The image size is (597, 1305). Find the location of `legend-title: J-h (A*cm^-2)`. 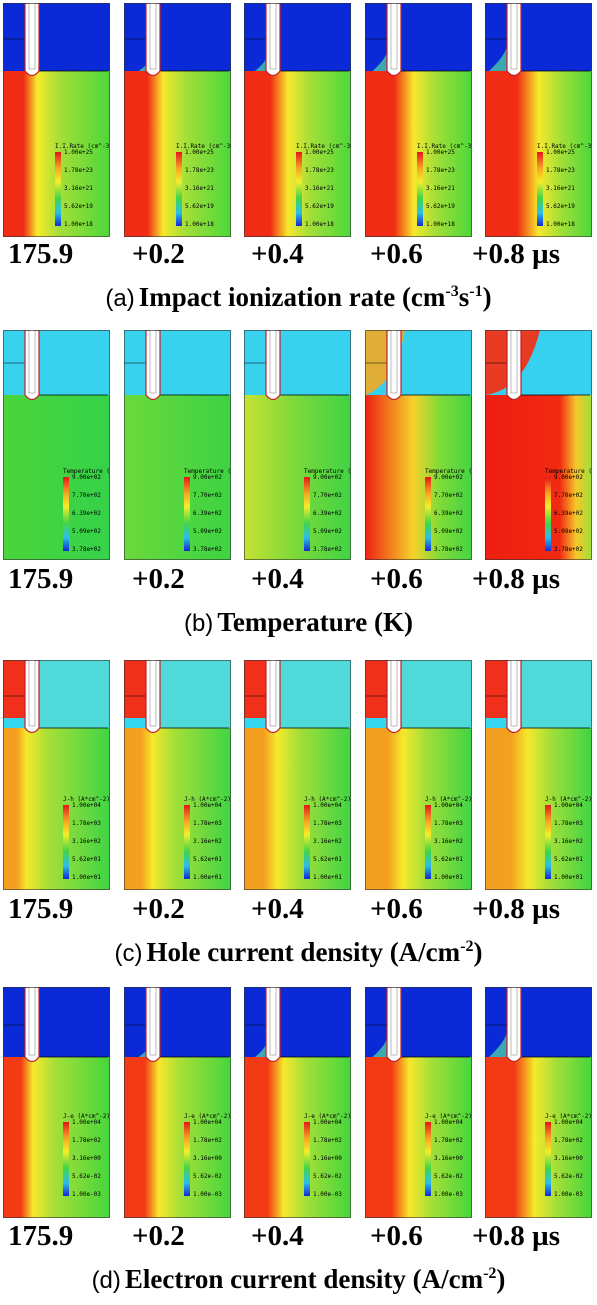

legend-title: J-h (A*cm^-2) is located at coordinates (207, 799).